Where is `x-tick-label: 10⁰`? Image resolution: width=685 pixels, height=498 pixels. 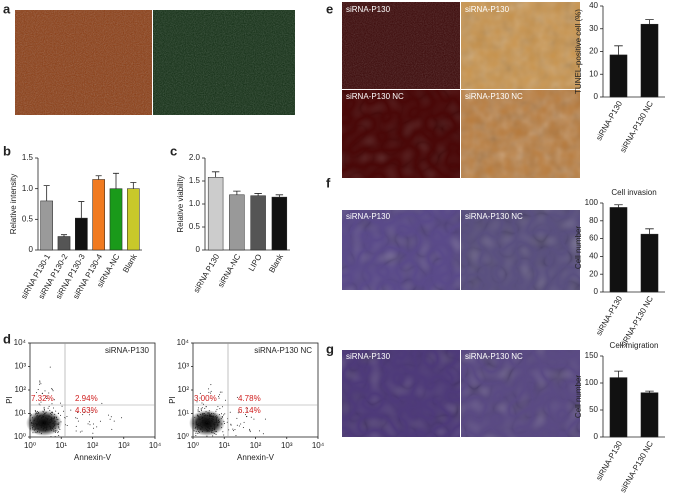
x-tick-label: 10⁰ is located at coordinates (30, 445).